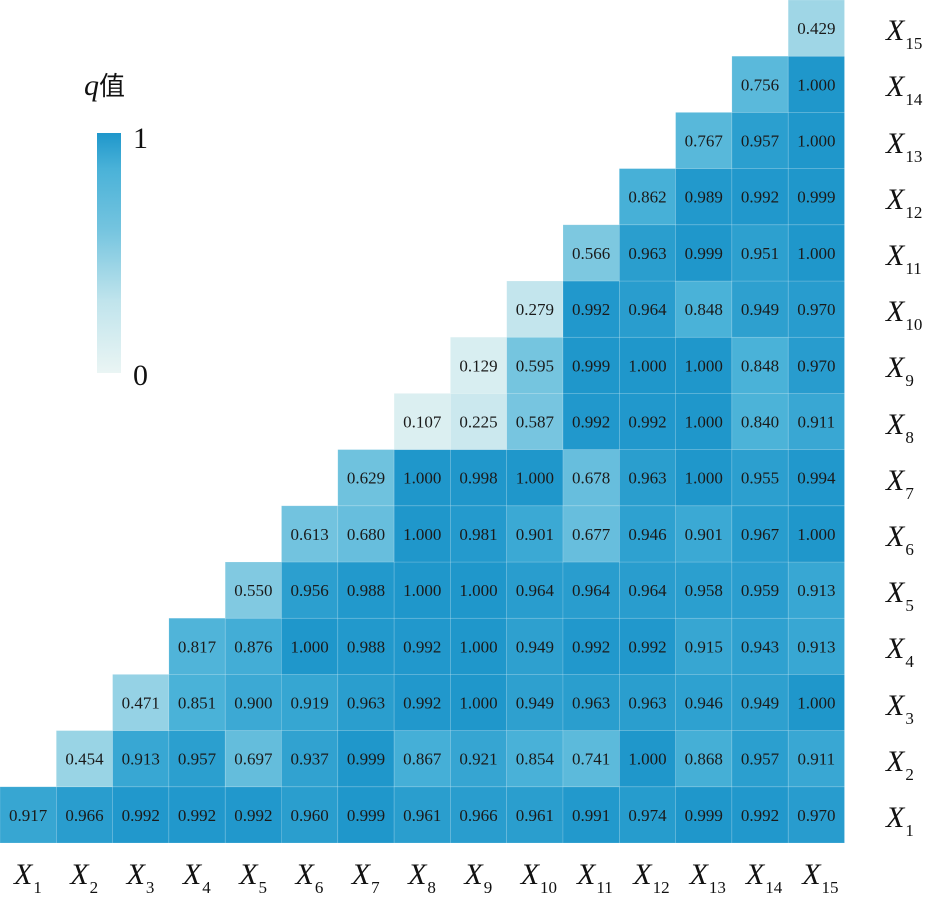  Describe the element at coordinates (28, 877) in the screenshot. I see `x-axis-label: X1` at that location.